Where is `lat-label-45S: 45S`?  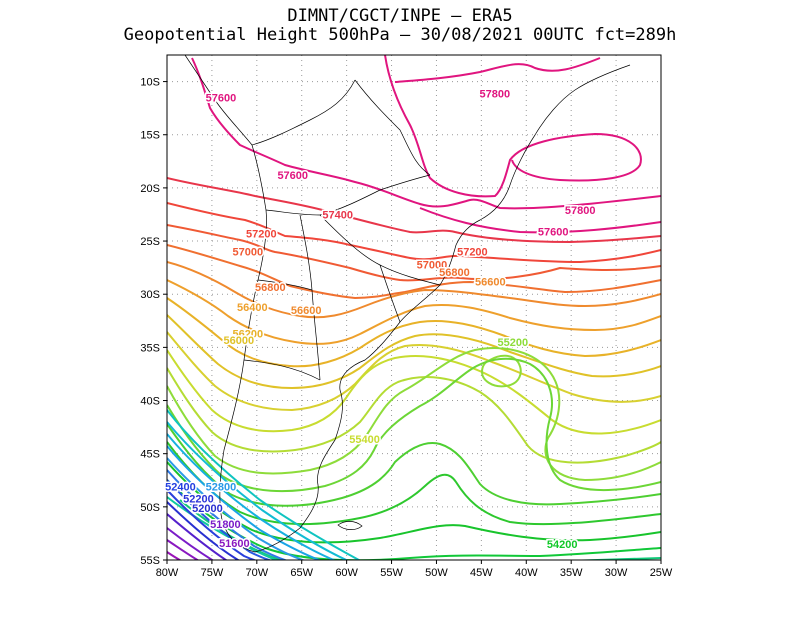 lat-label-45S: 45S is located at coordinates (150, 455).